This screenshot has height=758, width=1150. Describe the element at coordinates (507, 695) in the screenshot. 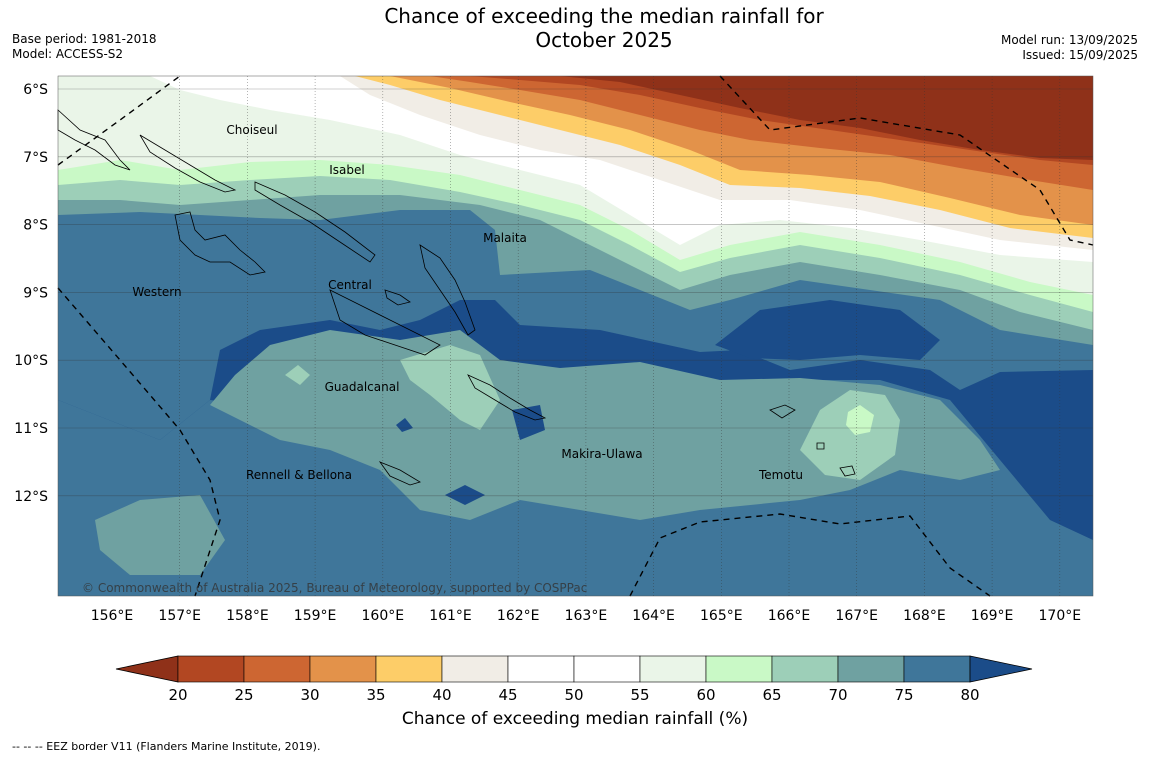

I see `colorbar-tick-label: 45` at that location.